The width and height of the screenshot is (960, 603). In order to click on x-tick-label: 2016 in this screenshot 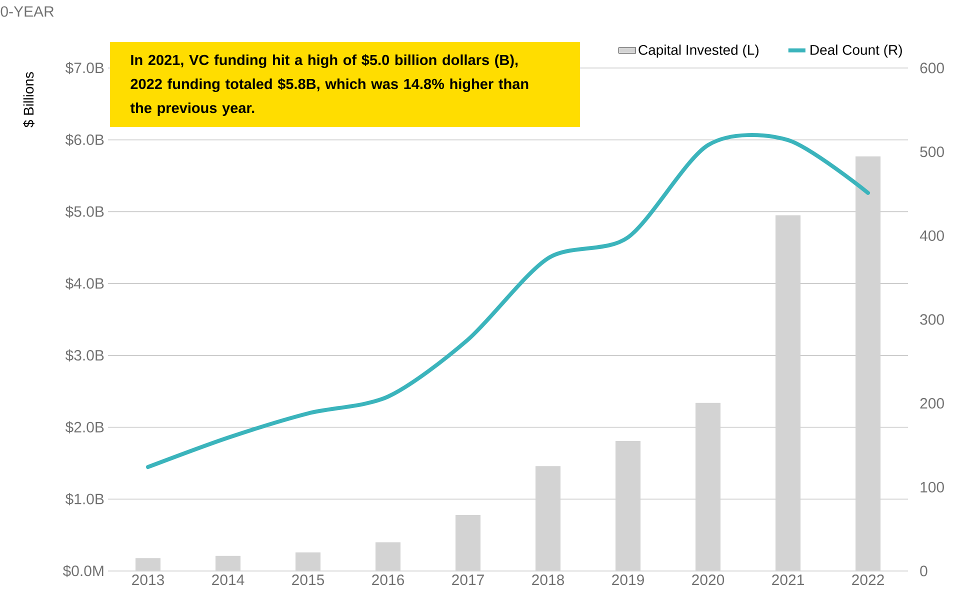, I will do `click(388, 580)`.